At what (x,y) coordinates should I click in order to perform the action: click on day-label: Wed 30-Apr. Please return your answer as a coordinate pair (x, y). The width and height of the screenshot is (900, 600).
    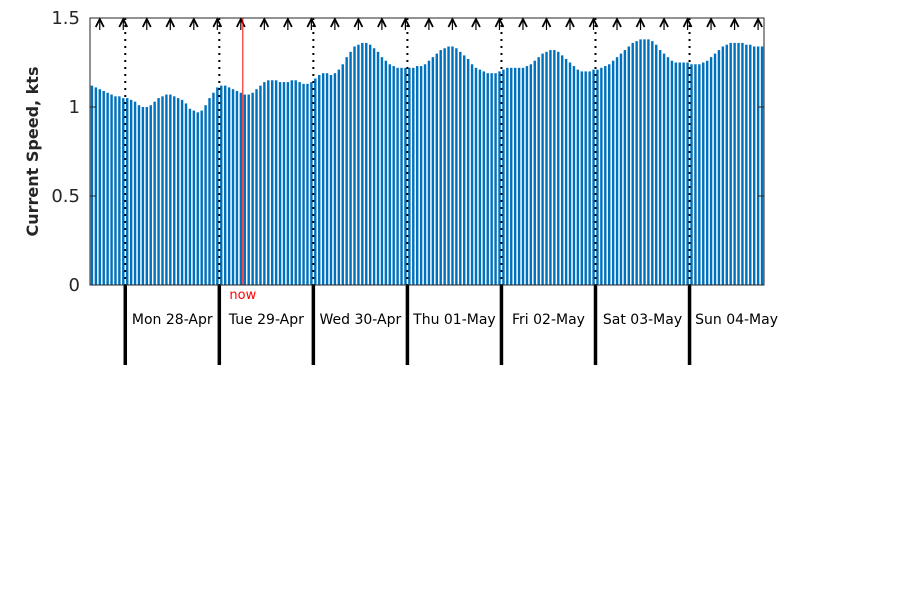
    Looking at the image, I should click on (361, 320).